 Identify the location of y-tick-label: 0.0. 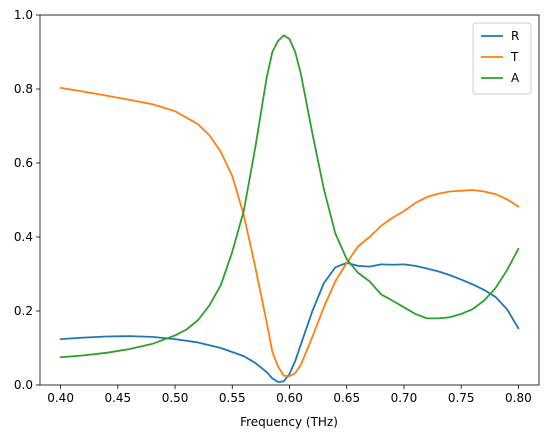
(23, 385).